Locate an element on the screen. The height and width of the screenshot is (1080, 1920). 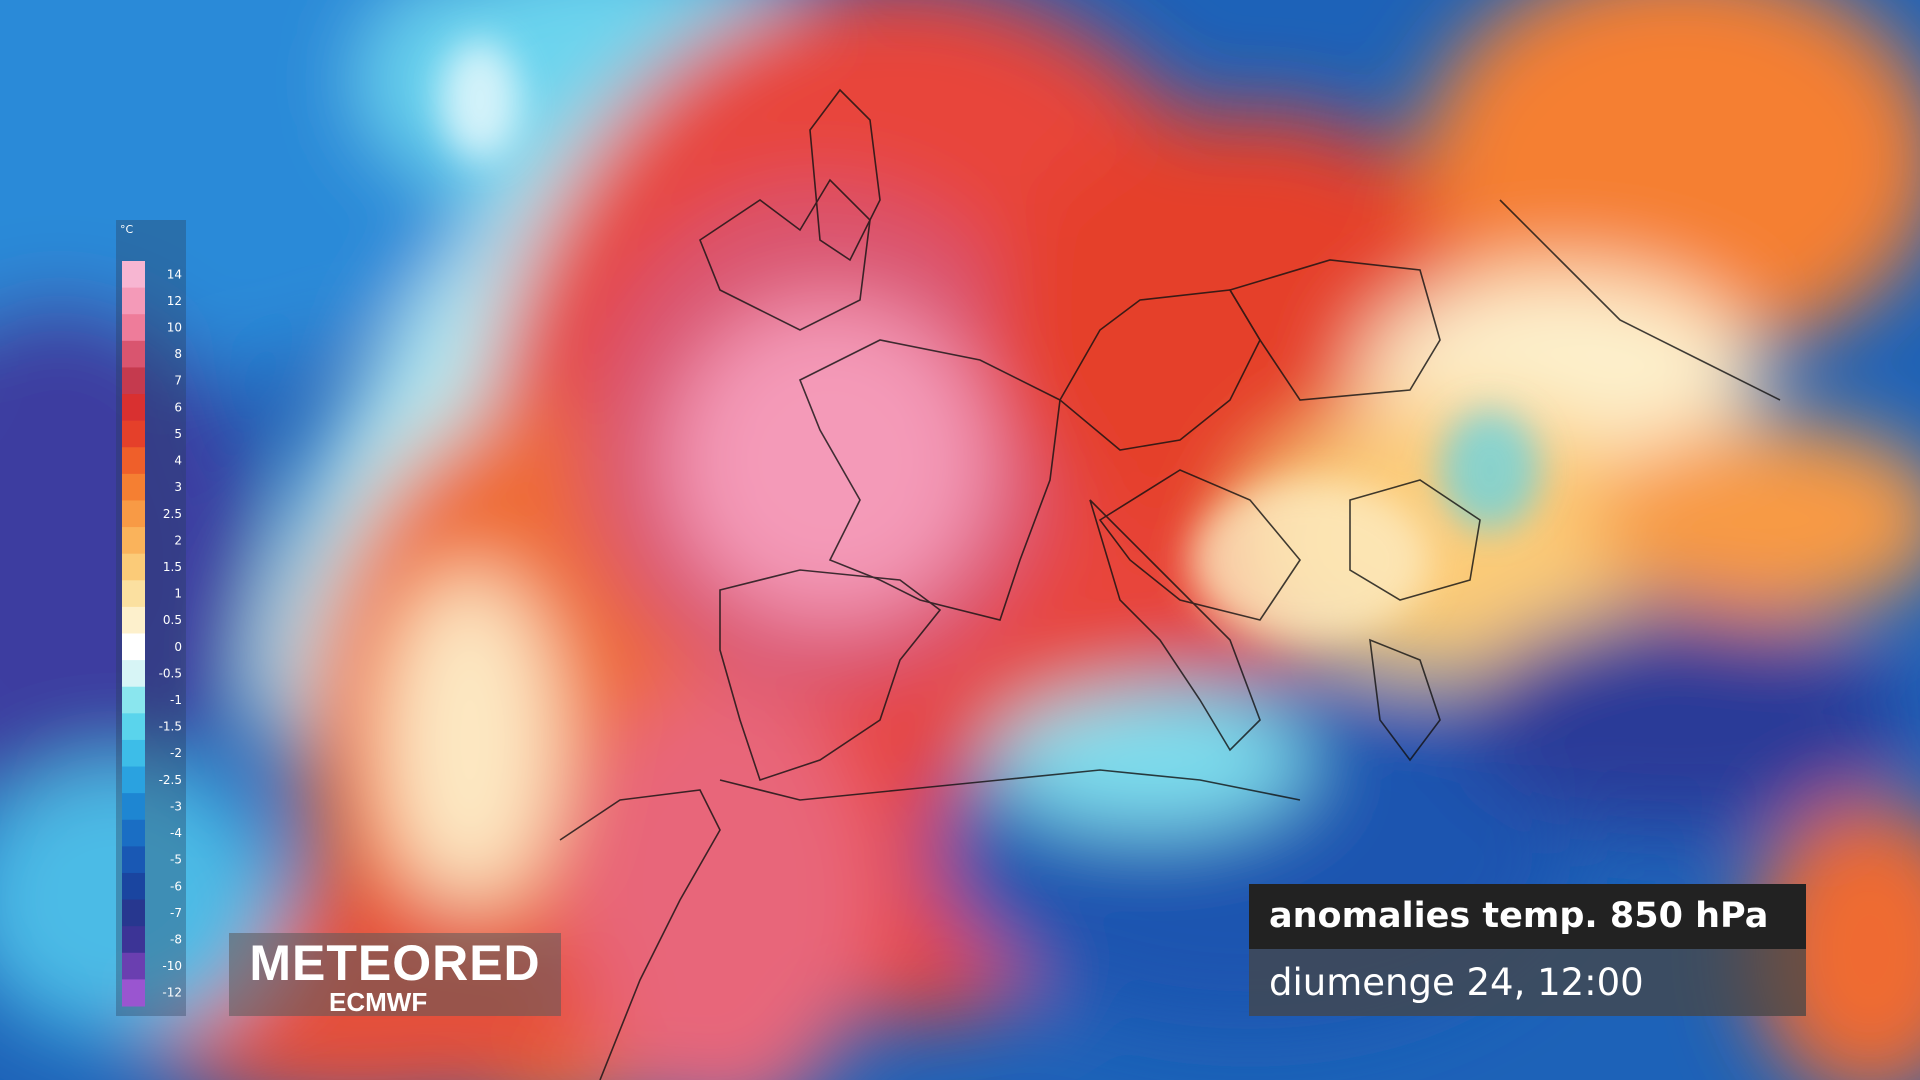
legend-label: -6 is located at coordinates (176, 886).